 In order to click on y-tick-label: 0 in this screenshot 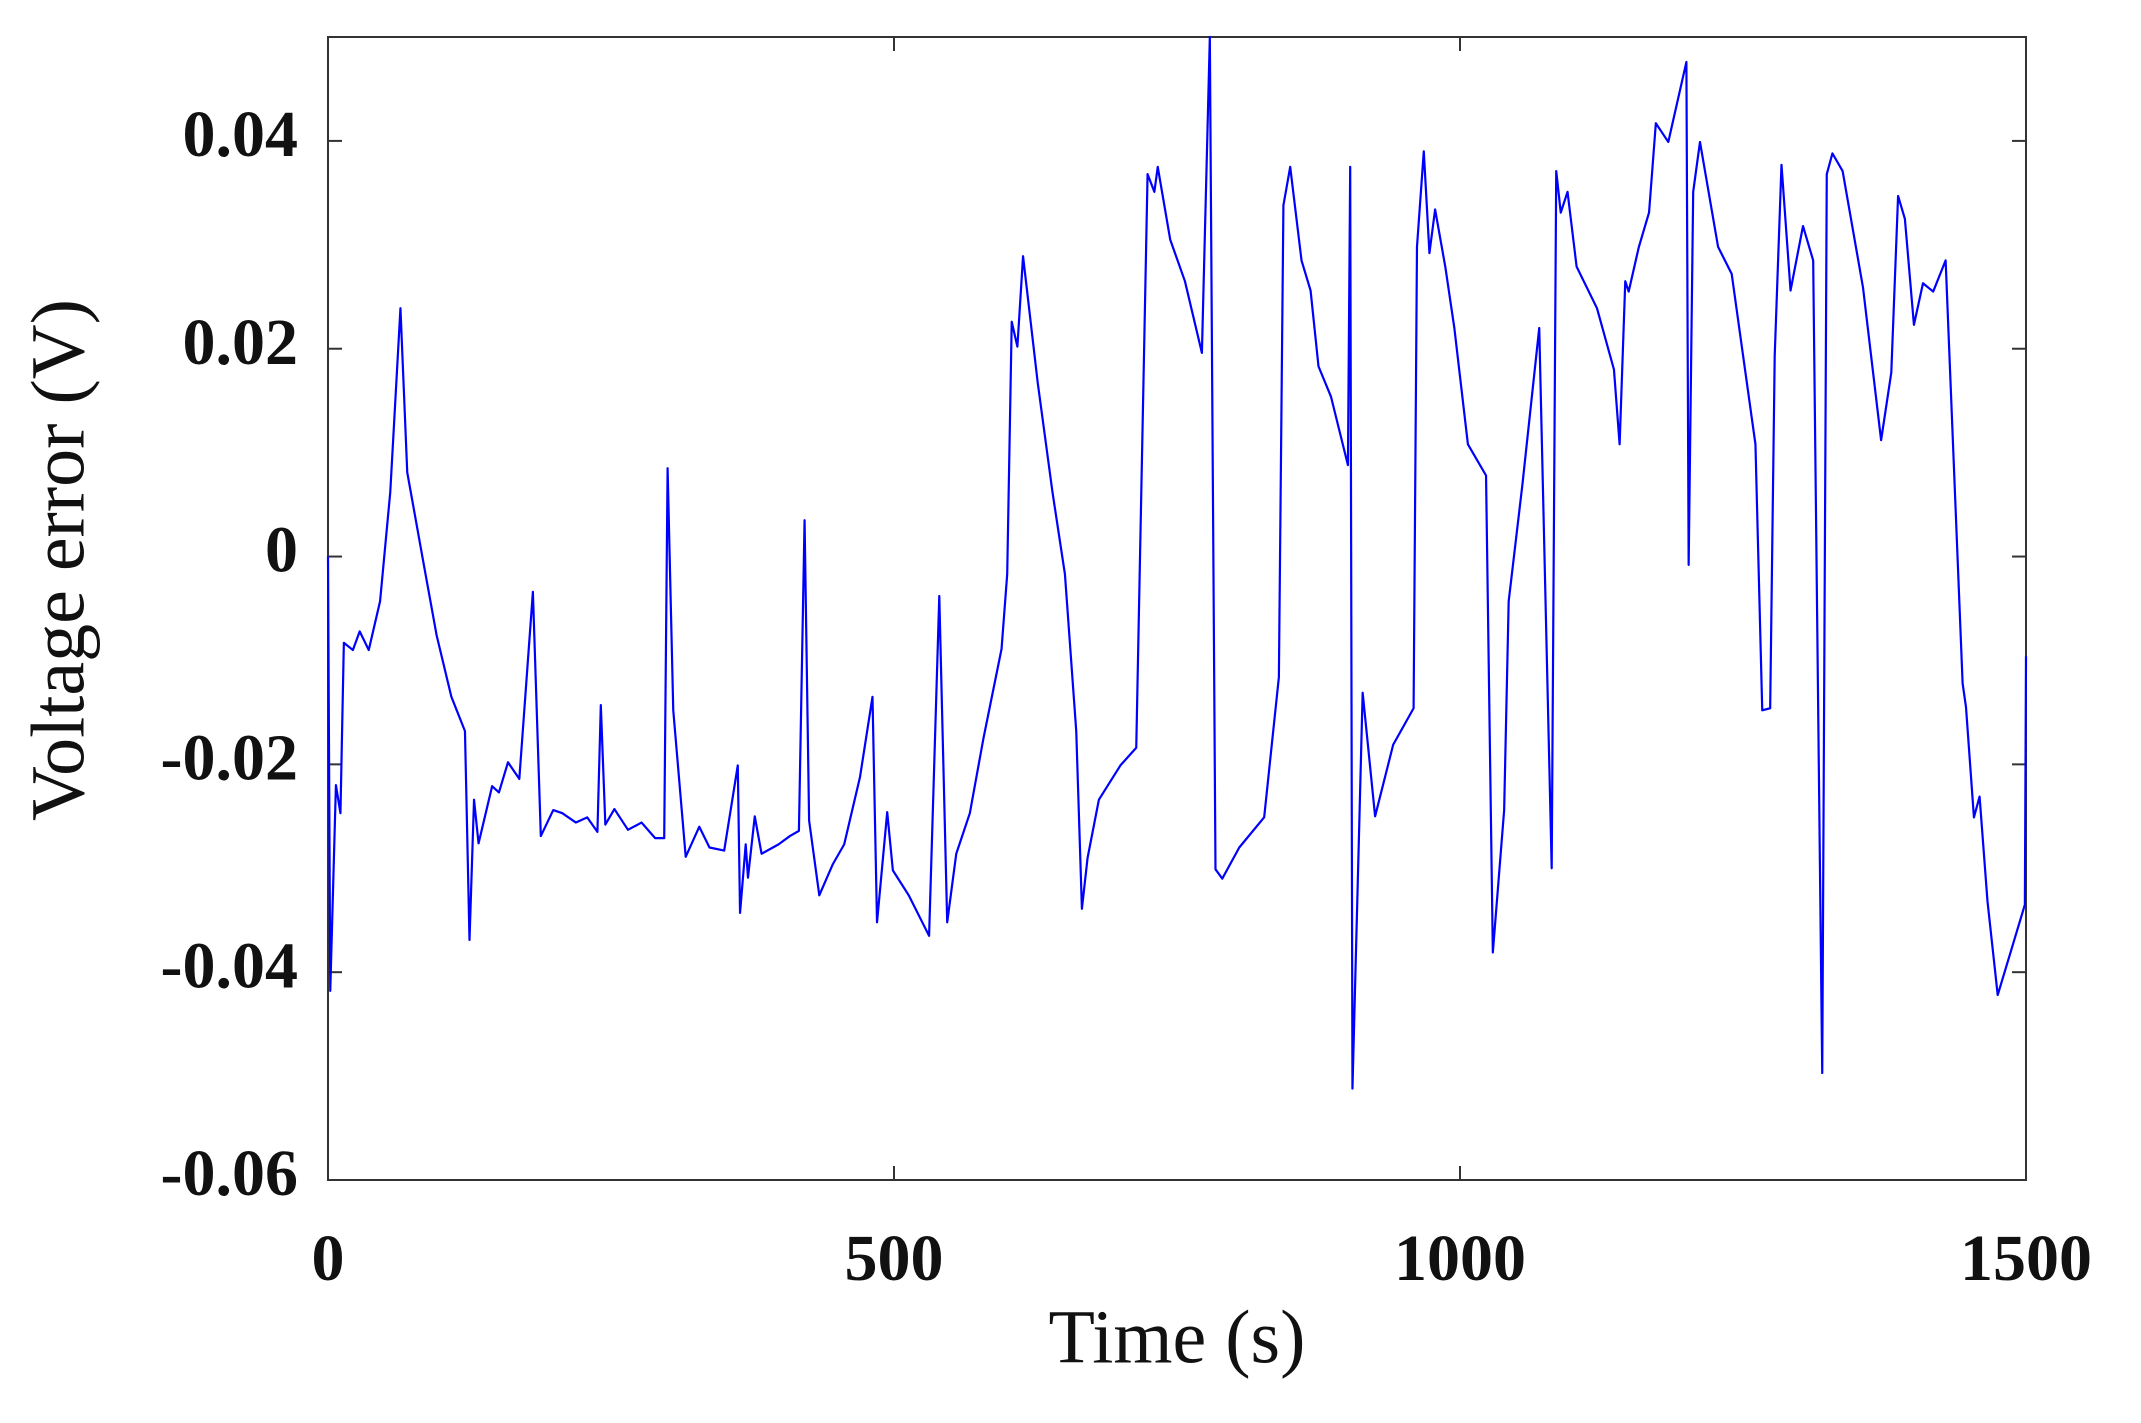, I will do `click(281, 550)`.